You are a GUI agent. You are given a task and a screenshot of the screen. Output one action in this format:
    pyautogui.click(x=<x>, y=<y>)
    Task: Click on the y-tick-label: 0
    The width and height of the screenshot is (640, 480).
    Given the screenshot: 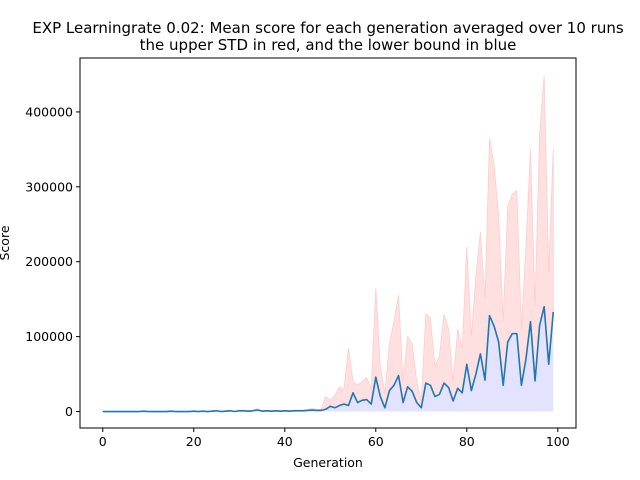 What is the action you would take?
    pyautogui.click(x=69, y=411)
    